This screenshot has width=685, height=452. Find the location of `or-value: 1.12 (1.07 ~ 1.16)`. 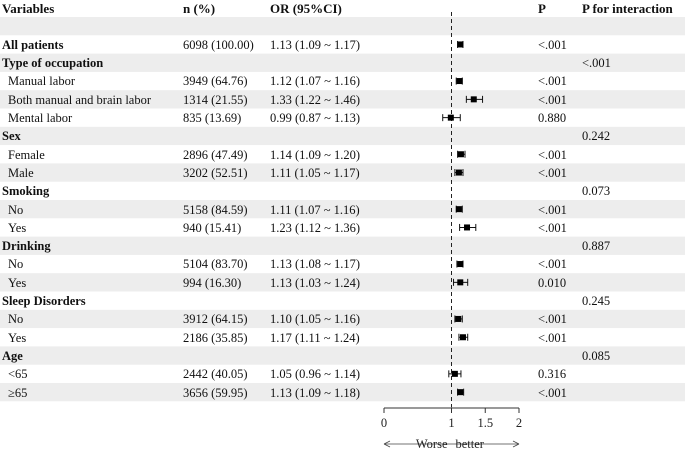

or-value: 1.12 (1.07 ~ 1.16) is located at coordinates (315, 81).